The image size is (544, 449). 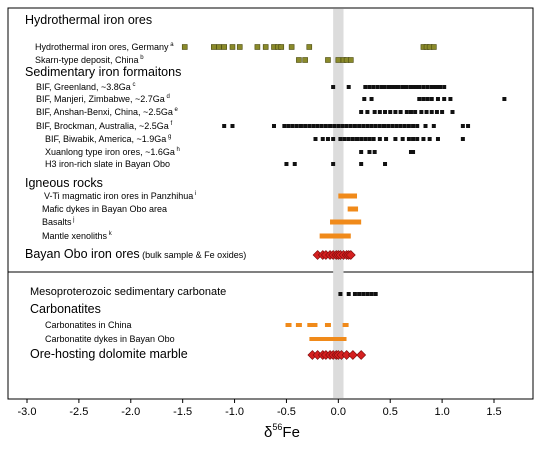 What do you see at coordinates (104, 112) in the screenshot?
I see `series-label-text: BIF, Anshan-Benxi, China, ~2.5Ga` at bounding box center [104, 112].